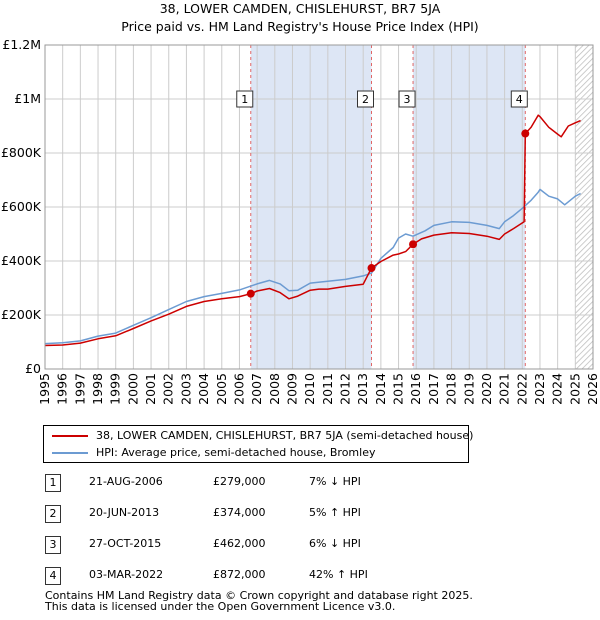  I want to click on x-tick-label: 2004, so click(203, 389).